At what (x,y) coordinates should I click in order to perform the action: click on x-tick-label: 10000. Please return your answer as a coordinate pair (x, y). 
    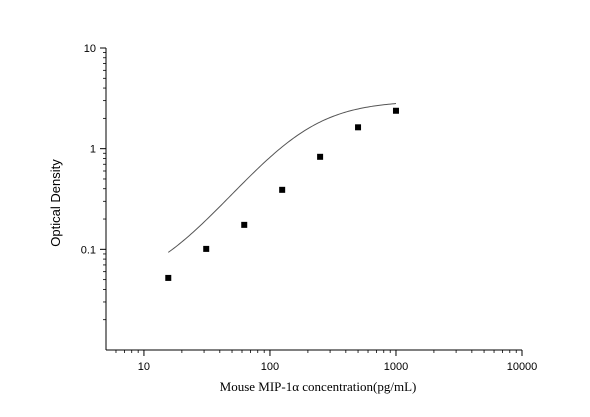
    Looking at the image, I should click on (522, 367).